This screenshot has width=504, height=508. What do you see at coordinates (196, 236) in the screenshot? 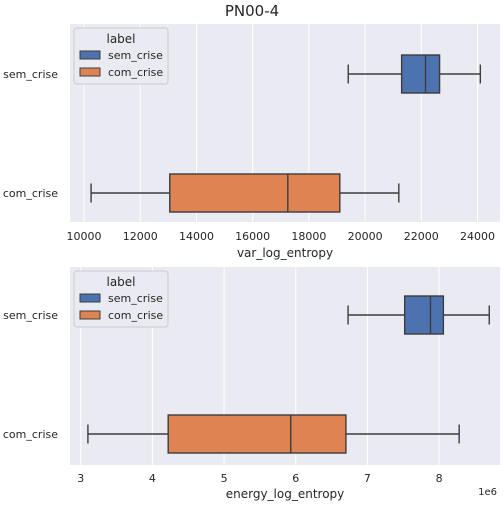
I see `x-tick-label: 14000` at bounding box center [196, 236].